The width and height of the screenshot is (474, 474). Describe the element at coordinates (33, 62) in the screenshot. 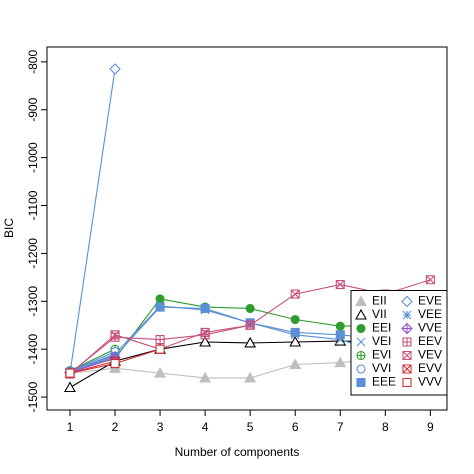

I see `y-tick-label: -800` at that location.